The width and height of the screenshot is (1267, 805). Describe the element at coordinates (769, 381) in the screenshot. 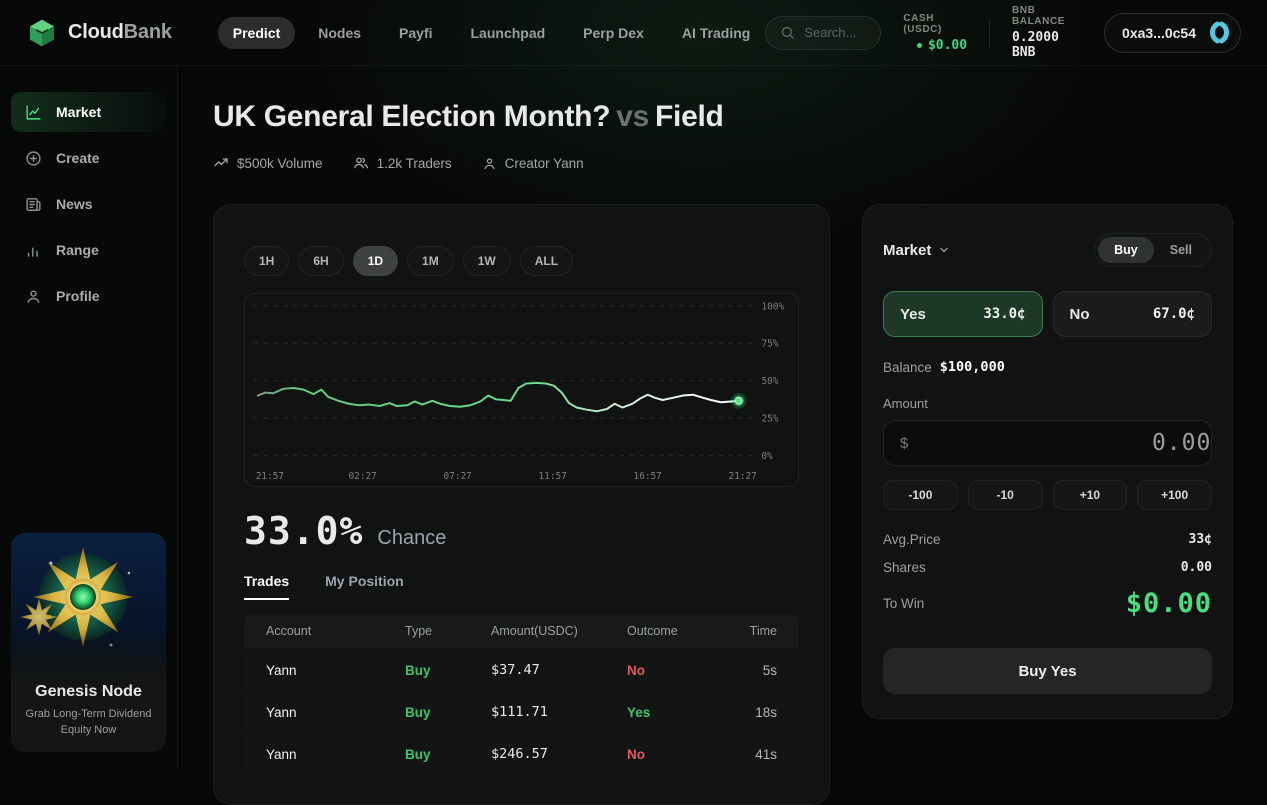

I see `svg-text: 50%` at that location.